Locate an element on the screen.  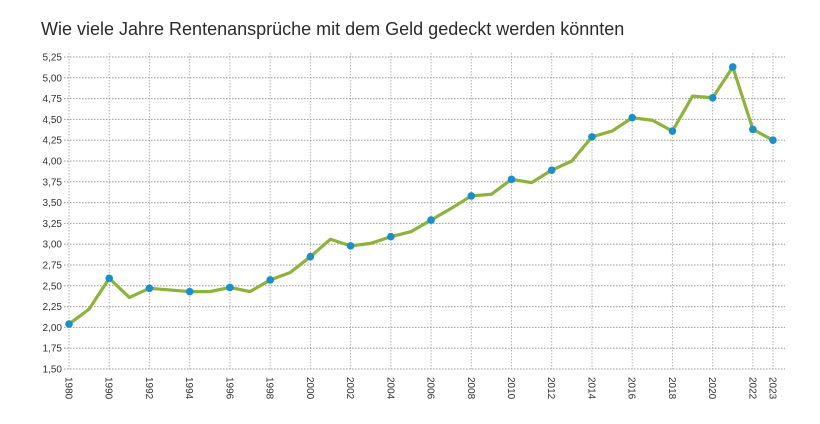
x-tick-label: 2006 is located at coordinates (430, 388).